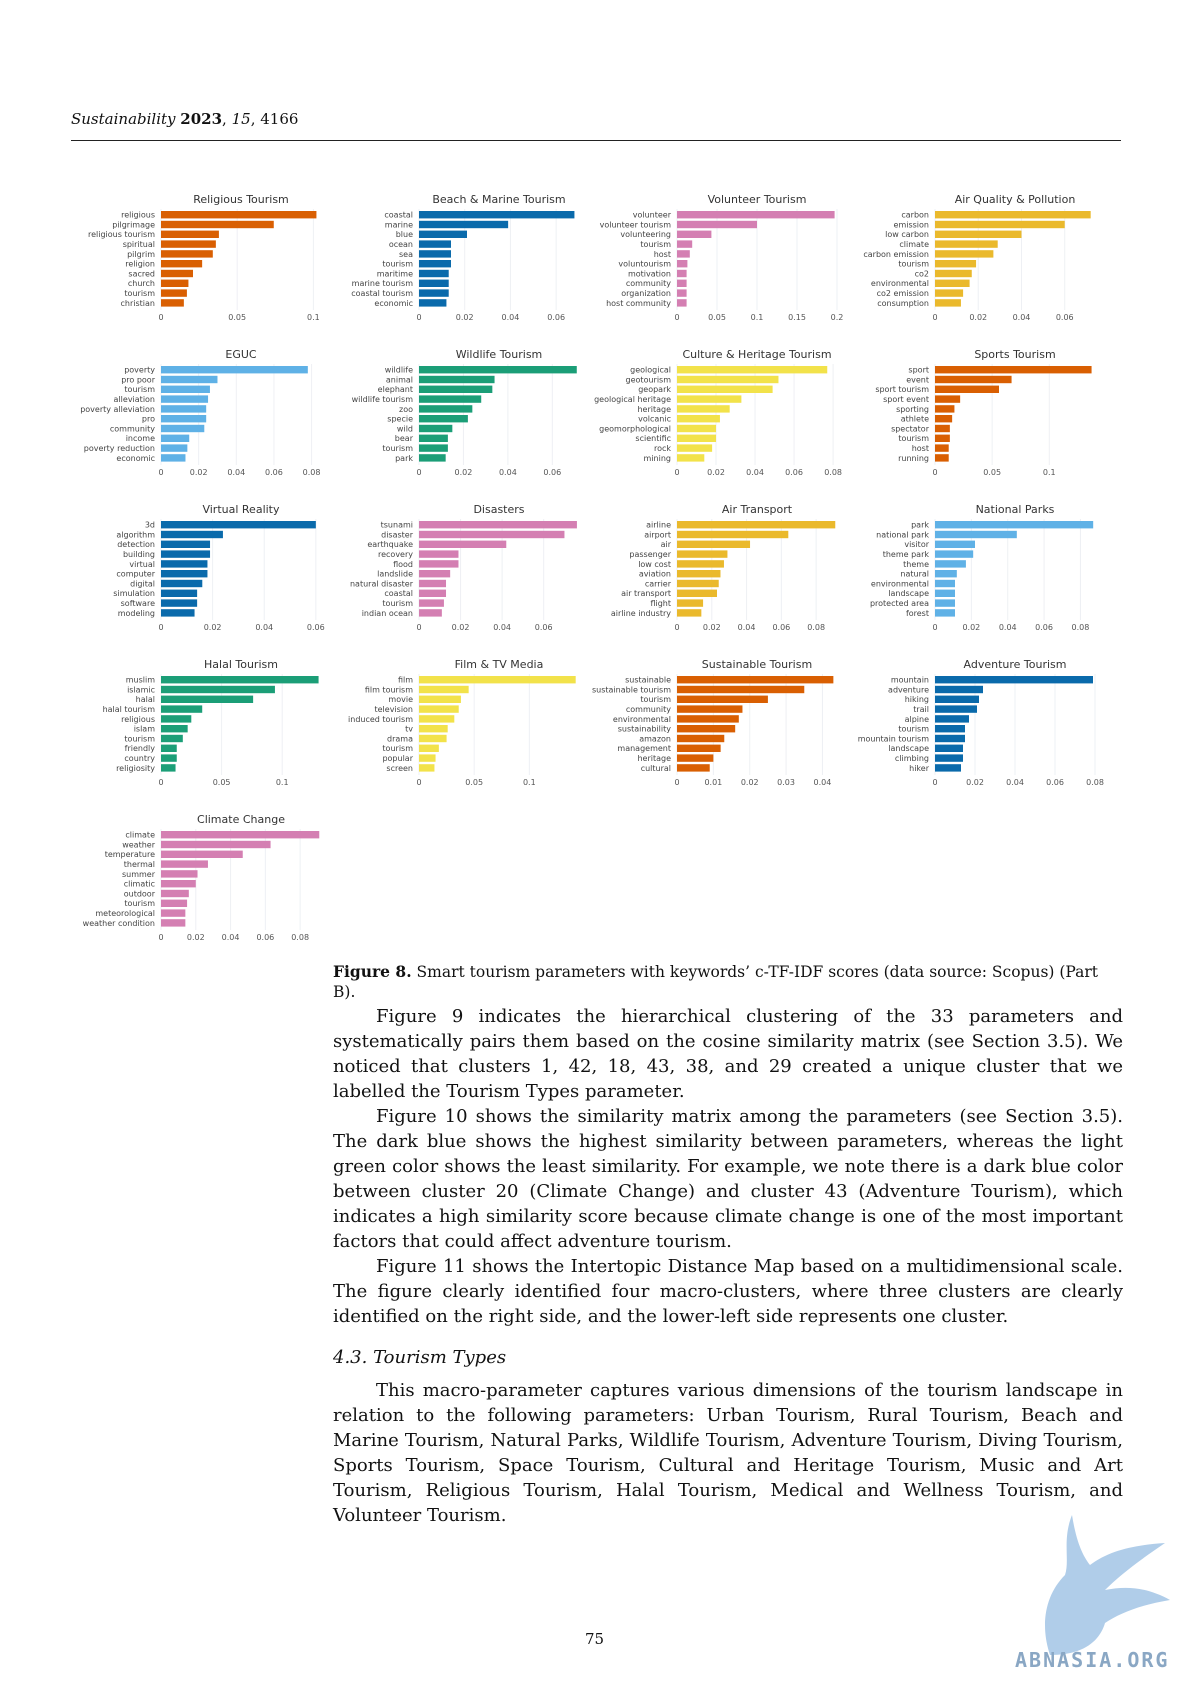  What do you see at coordinates (657, 458) in the screenshot?
I see `keyword-label: mining` at bounding box center [657, 458].